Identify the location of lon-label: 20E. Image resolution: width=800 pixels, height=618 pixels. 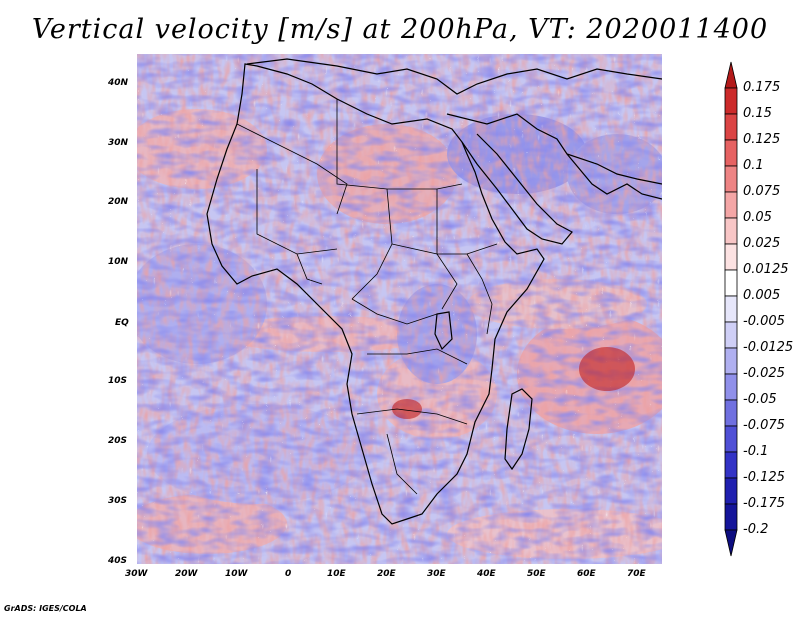
(386, 574).